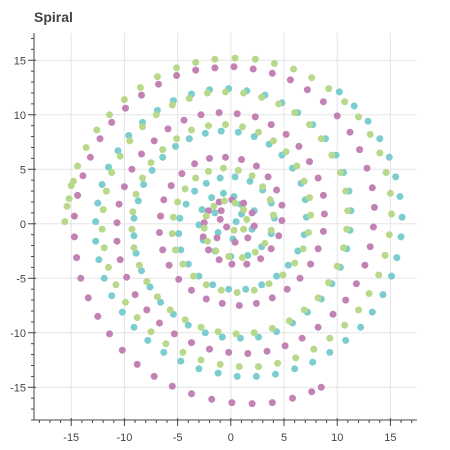 Image resolution: width=450 pixels, height=450 pixels. I want to click on x-tick-label: -10, so click(124, 438).